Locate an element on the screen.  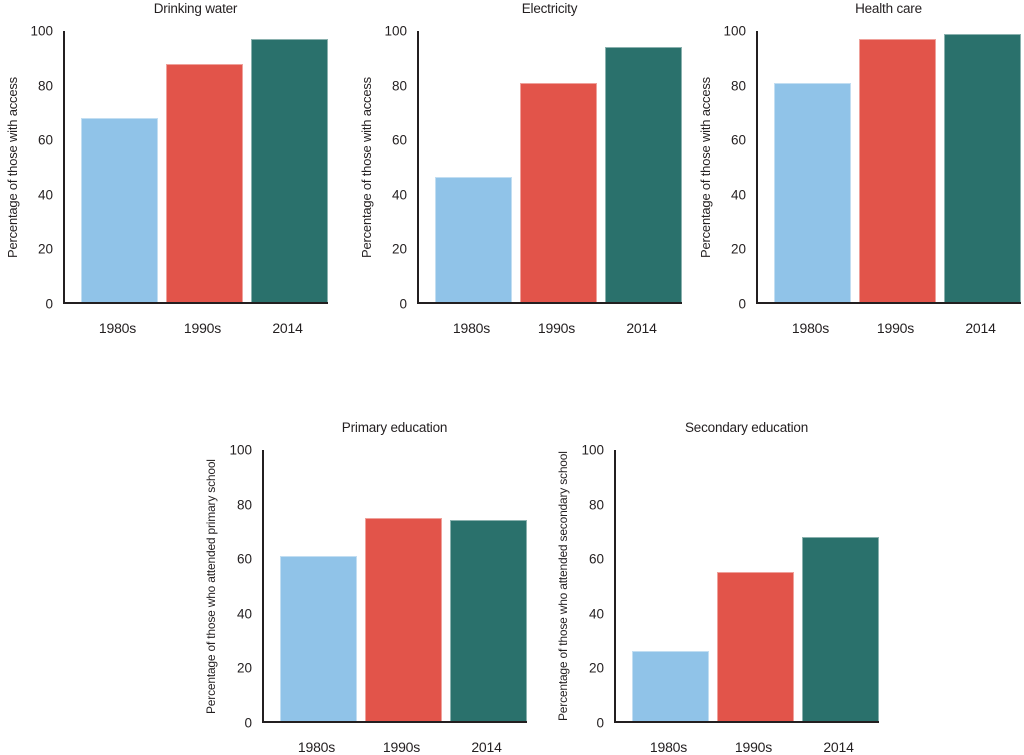
chart-title: Health care is located at coordinates (888, 8).